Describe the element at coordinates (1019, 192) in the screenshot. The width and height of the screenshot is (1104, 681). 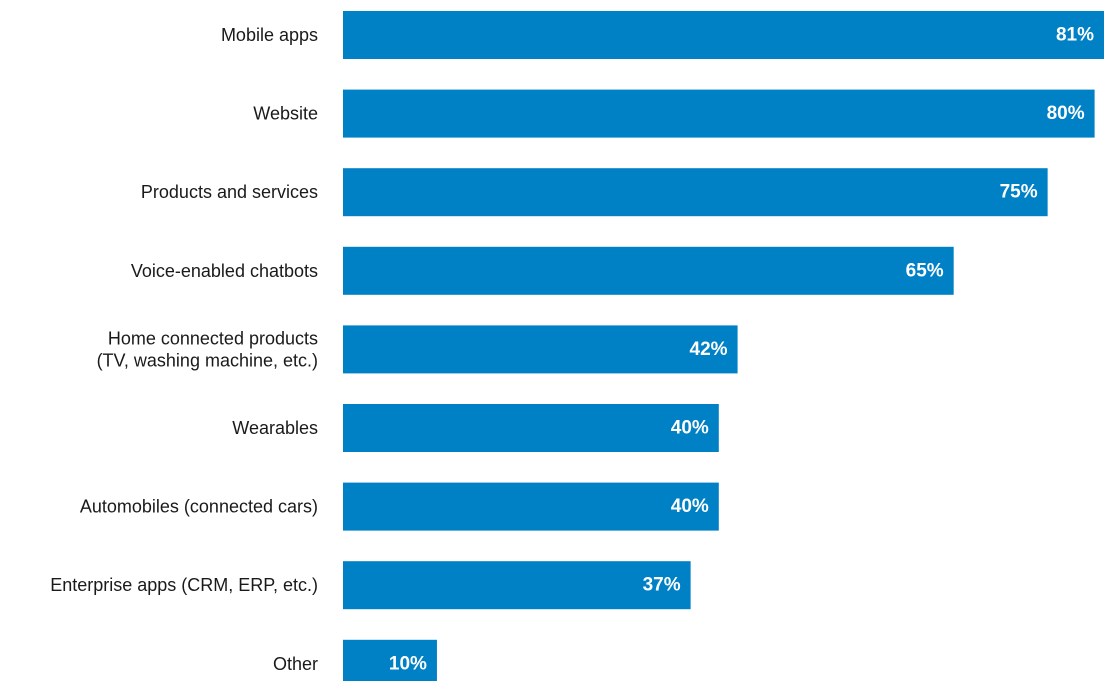
I see `bar-value-label: 75%` at that location.